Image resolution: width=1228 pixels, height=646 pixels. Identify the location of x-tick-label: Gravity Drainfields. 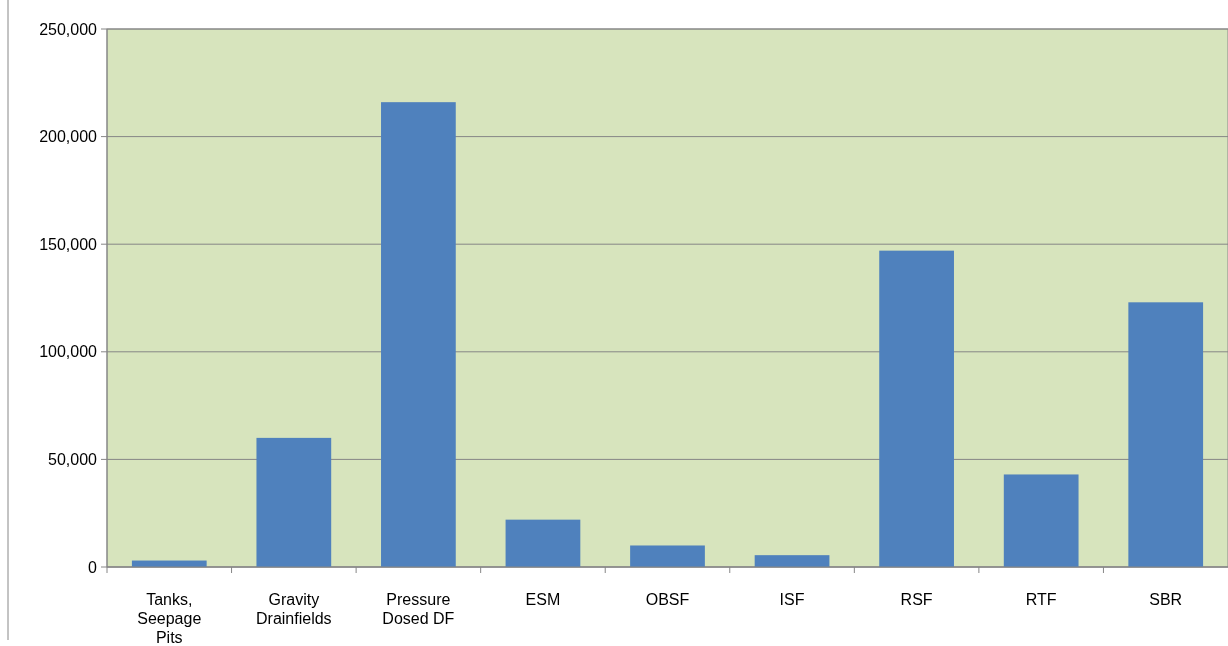
(294, 609).